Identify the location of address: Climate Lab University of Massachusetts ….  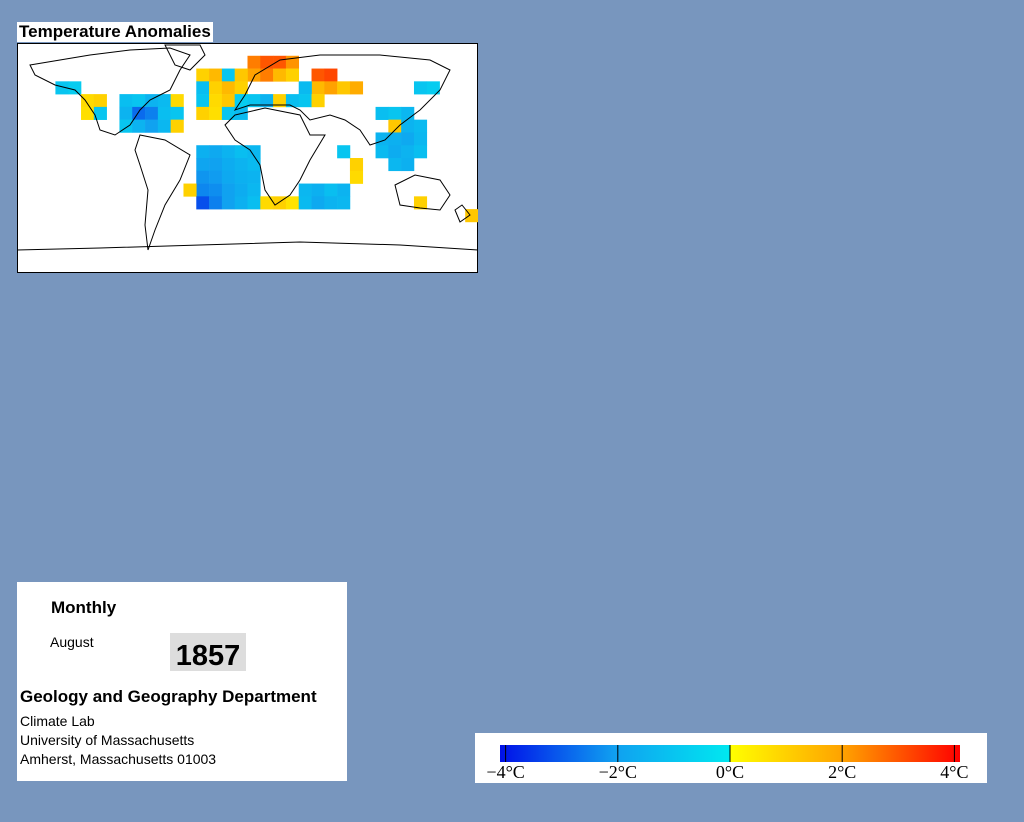
(118, 740).